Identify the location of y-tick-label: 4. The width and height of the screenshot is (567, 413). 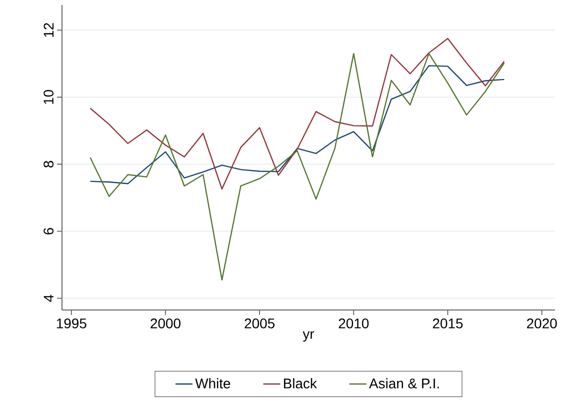
(49, 298).